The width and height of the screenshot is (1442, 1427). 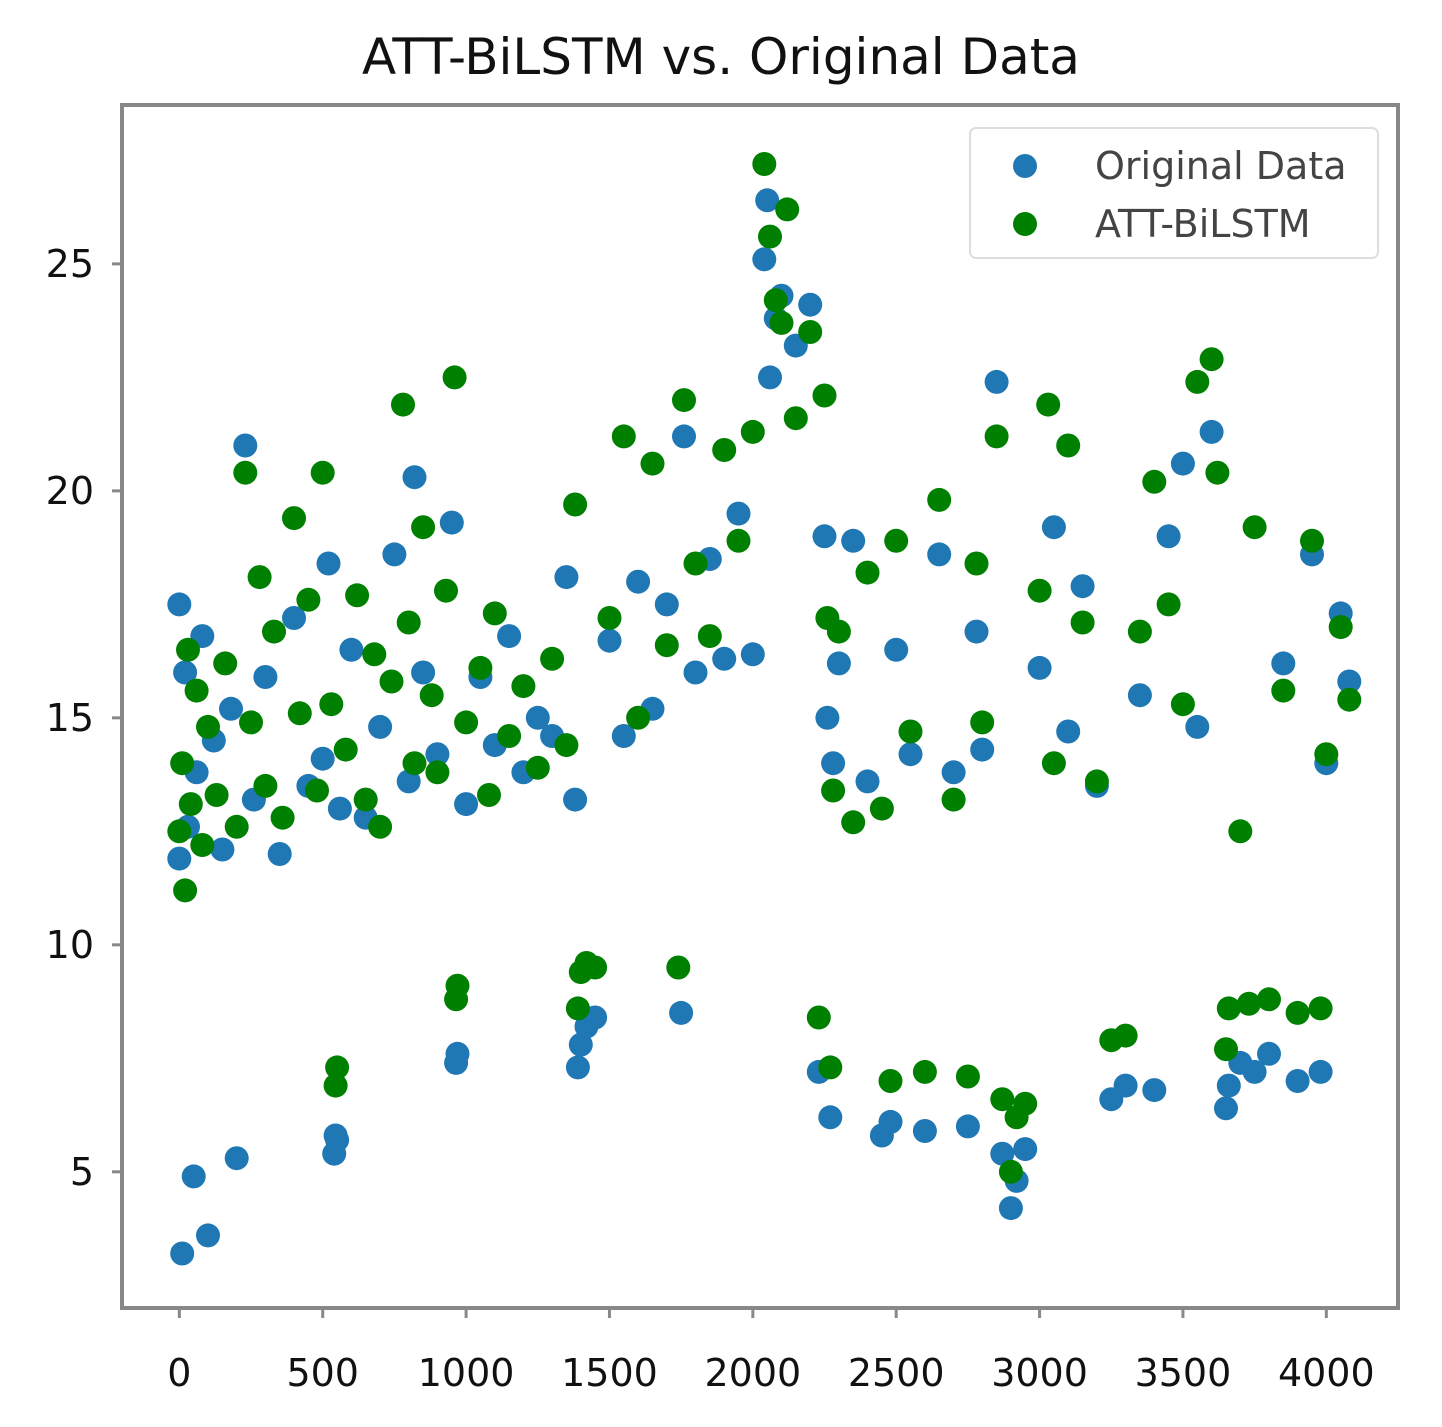 I want to click on y-tick-label: 10, so click(x=70, y=945).